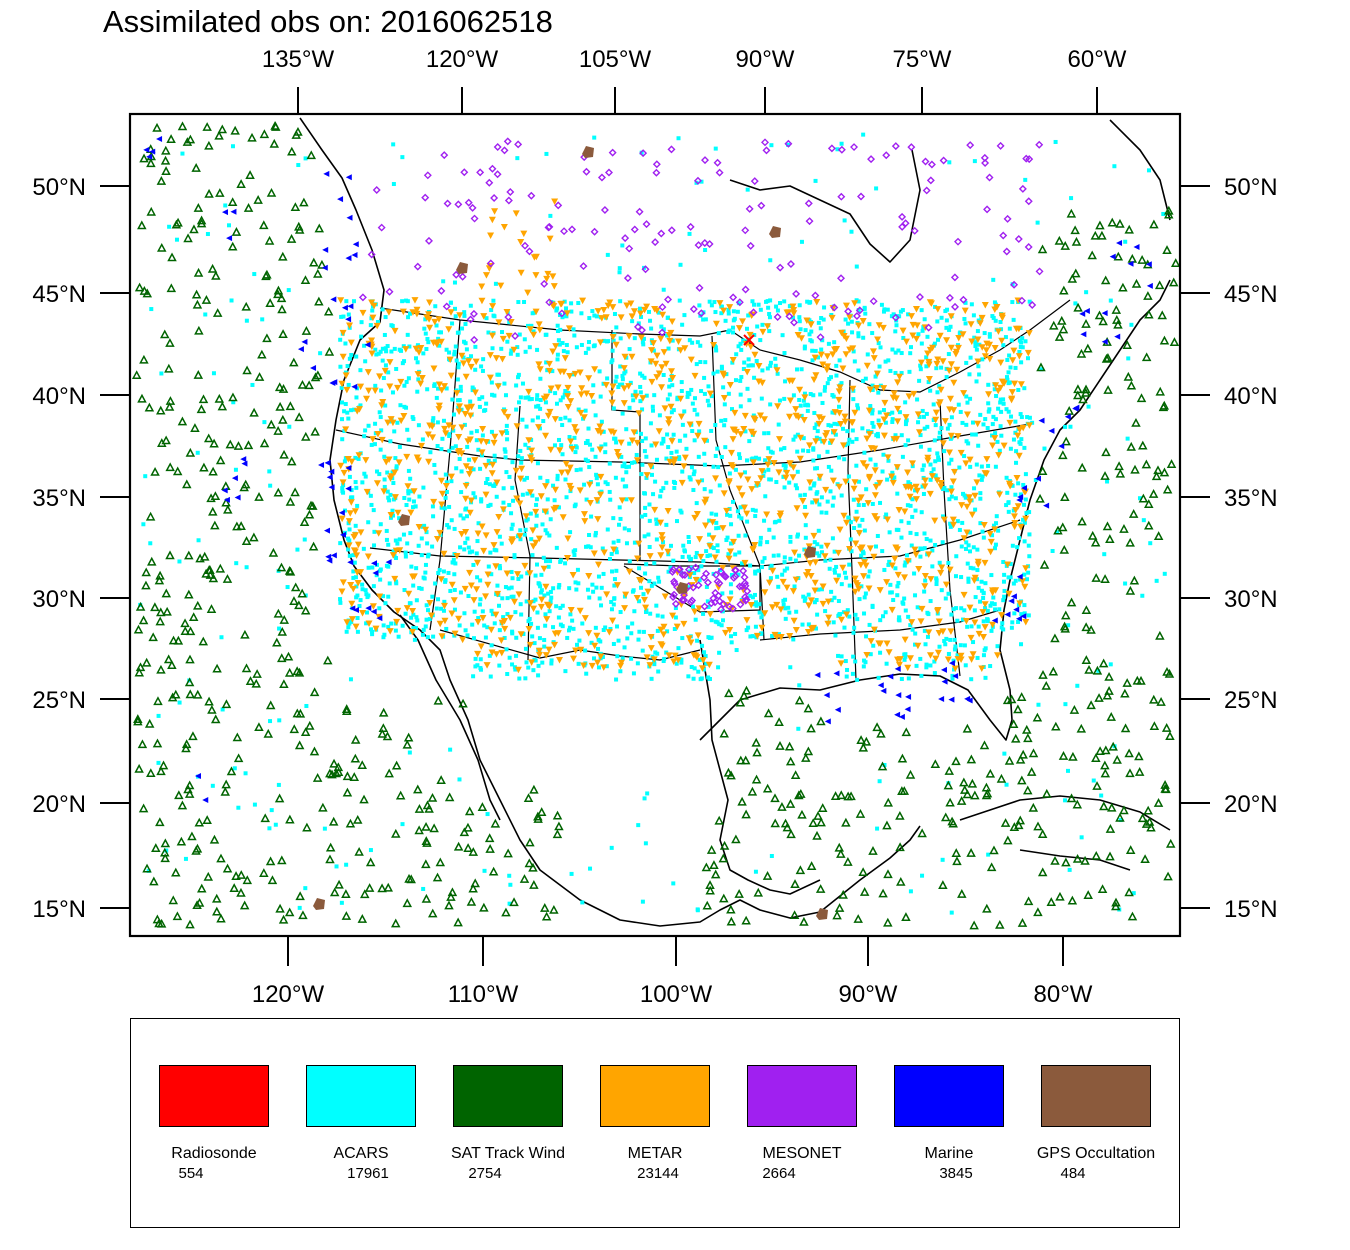 The width and height of the screenshot is (1350, 1250). Describe the element at coordinates (775, 232) in the screenshot. I see `gps-occultation-obs` at that location.